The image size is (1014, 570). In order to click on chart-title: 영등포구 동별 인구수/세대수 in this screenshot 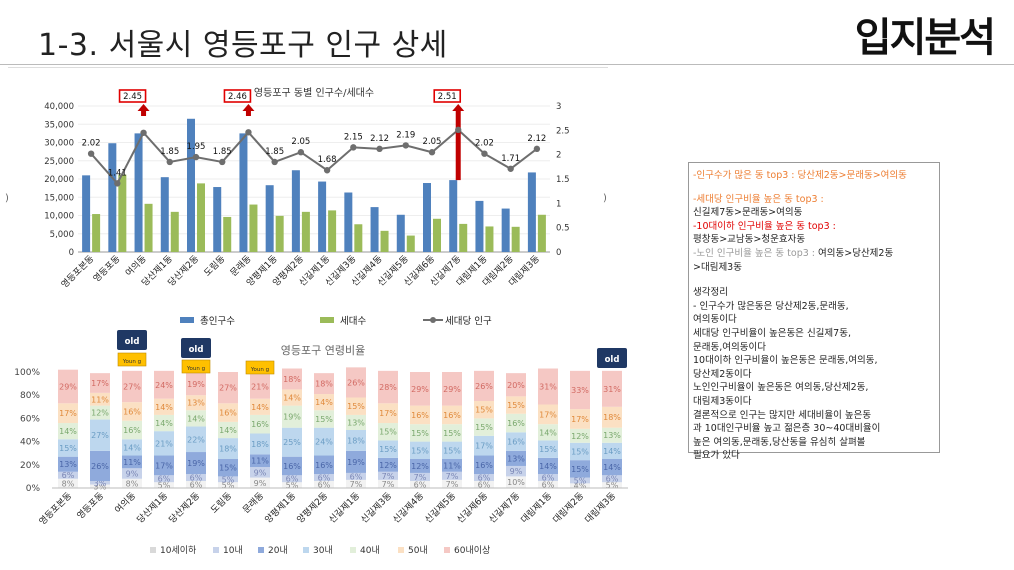, I will do `click(314, 93)`.